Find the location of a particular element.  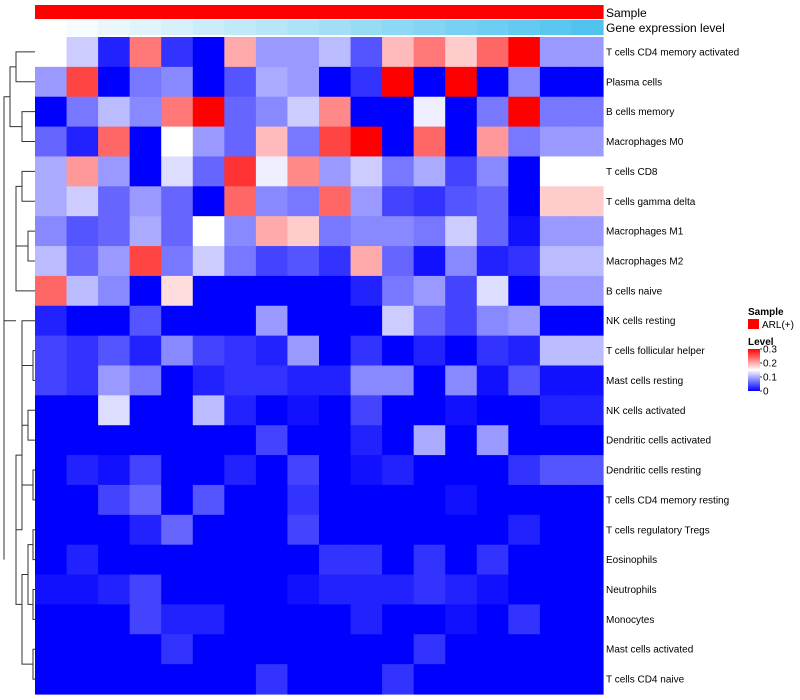

legend-tick-label: 0.3 is located at coordinates (770, 350).